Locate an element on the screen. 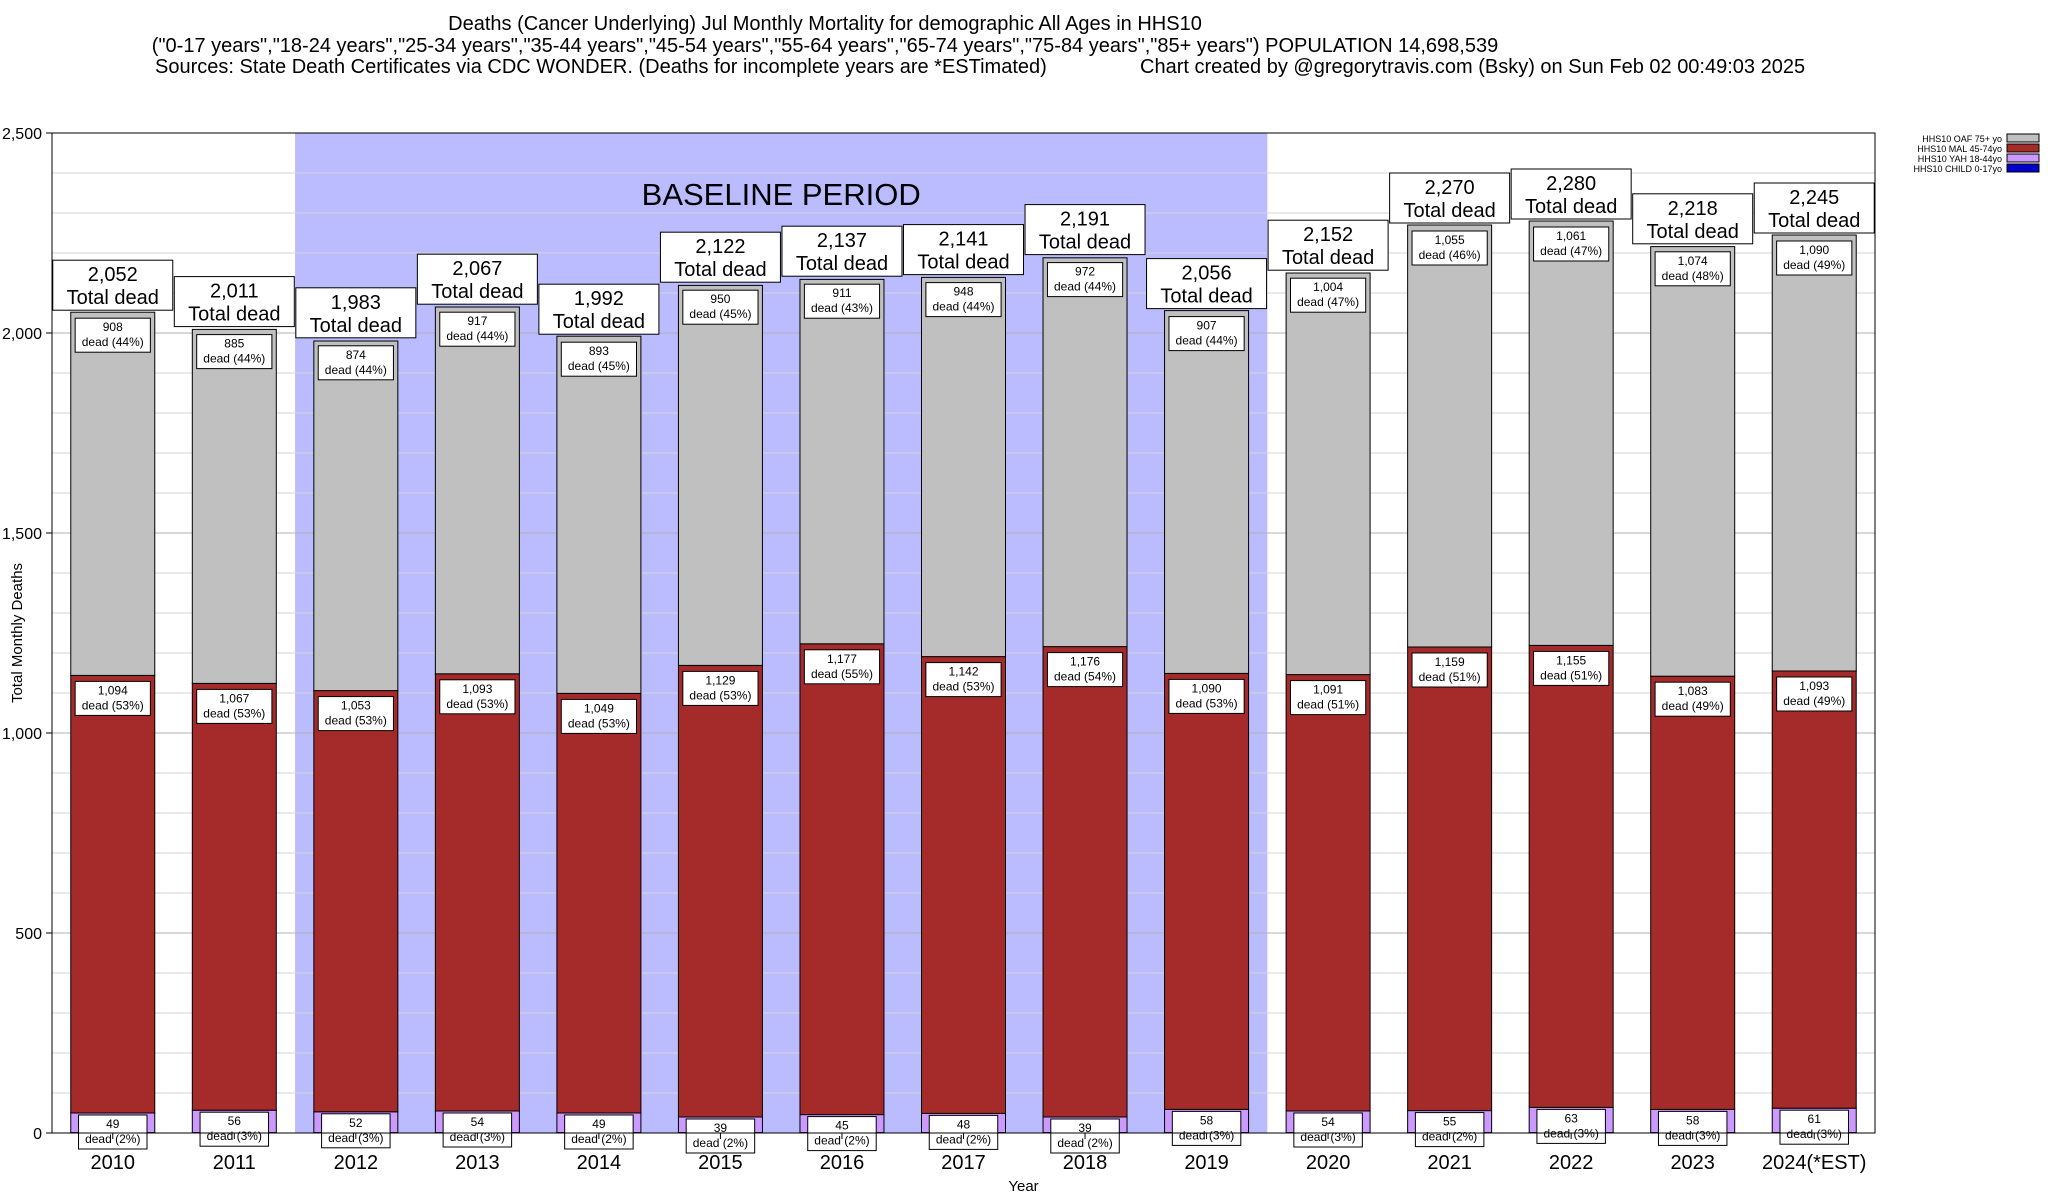 The width and height of the screenshot is (2048, 1200). oaf-data-label: 908 is located at coordinates (113, 327).